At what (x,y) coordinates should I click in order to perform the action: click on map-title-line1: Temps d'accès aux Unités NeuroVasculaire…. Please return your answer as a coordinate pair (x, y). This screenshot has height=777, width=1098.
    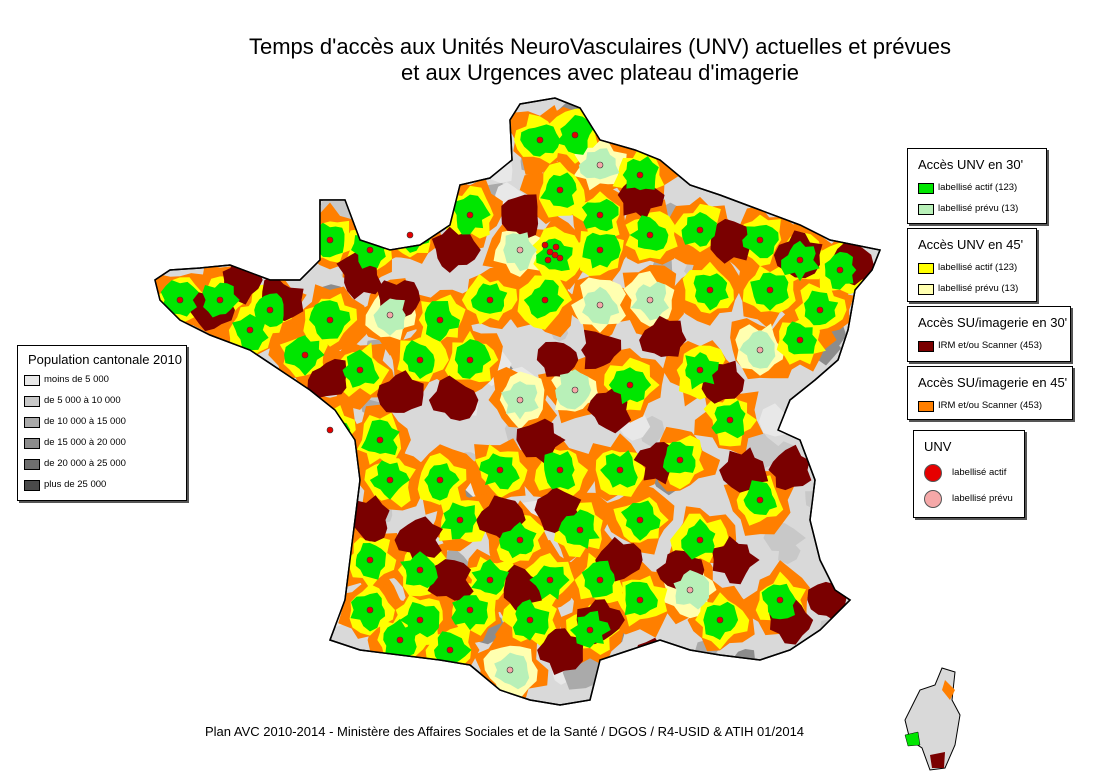
    Looking at the image, I should click on (600, 46).